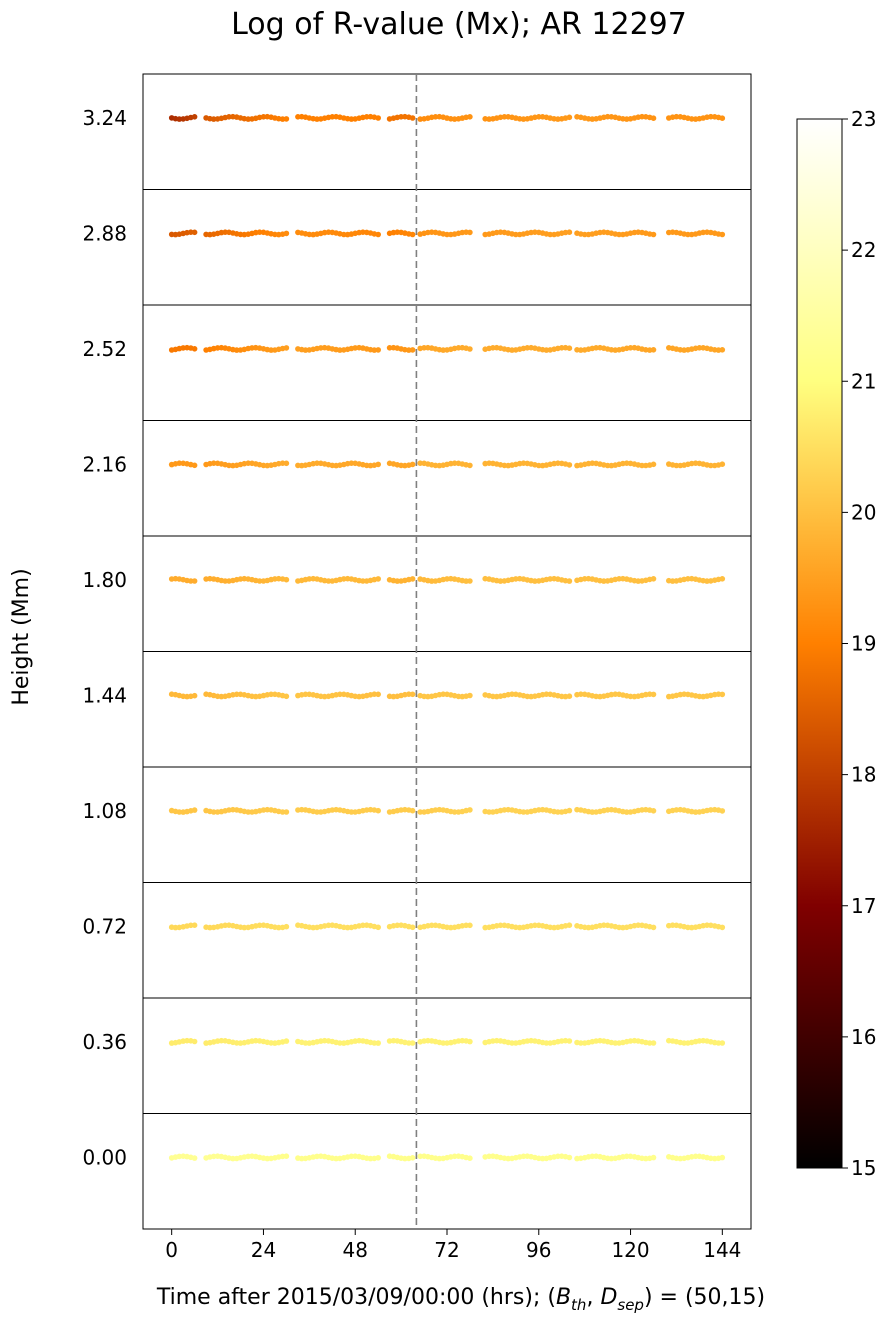 The height and width of the screenshot is (1324, 888). Describe the element at coordinates (863, 1037) in the screenshot. I see `colorbar-tick-label: 16` at that location.